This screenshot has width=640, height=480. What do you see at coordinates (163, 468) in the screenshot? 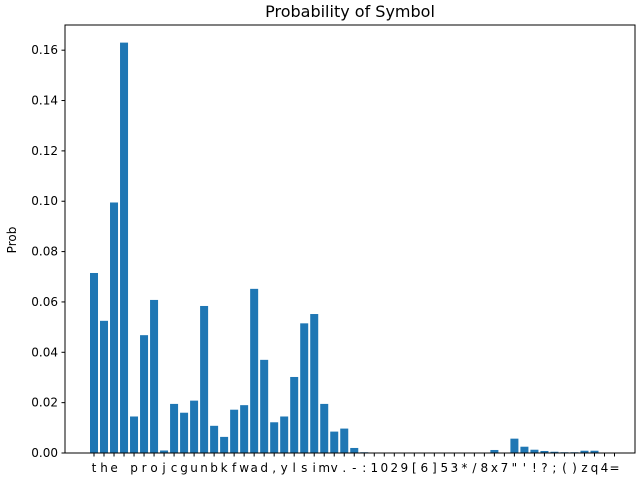
I see `x-tick-label: j` at bounding box center [163, 468].